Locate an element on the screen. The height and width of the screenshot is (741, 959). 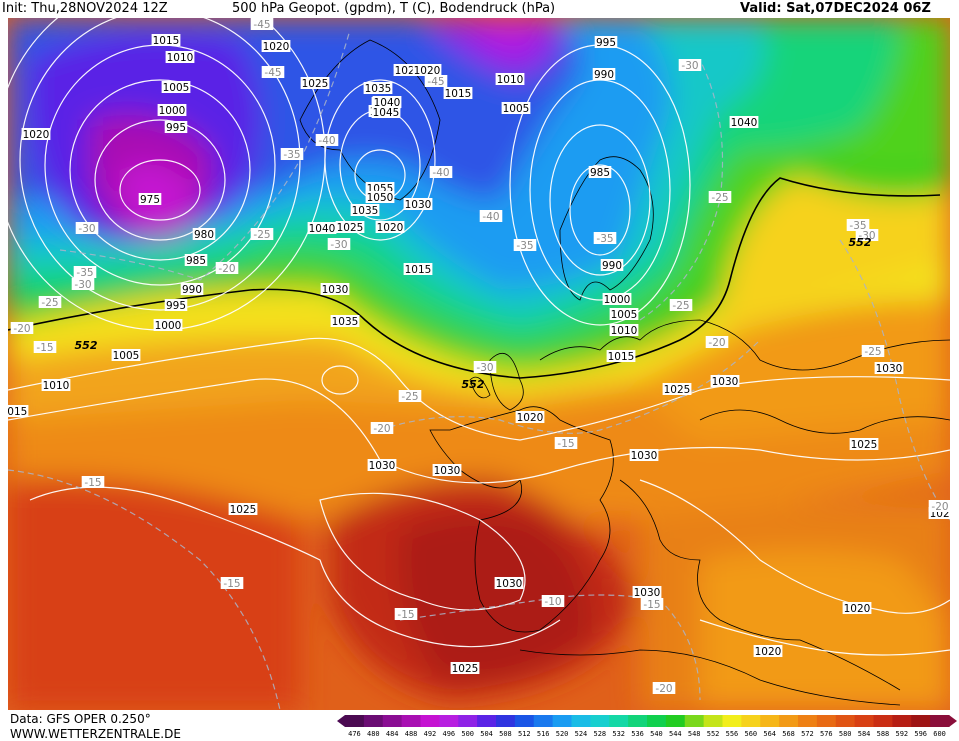
temperature-label: -20 is located at coordinates (21, 329).